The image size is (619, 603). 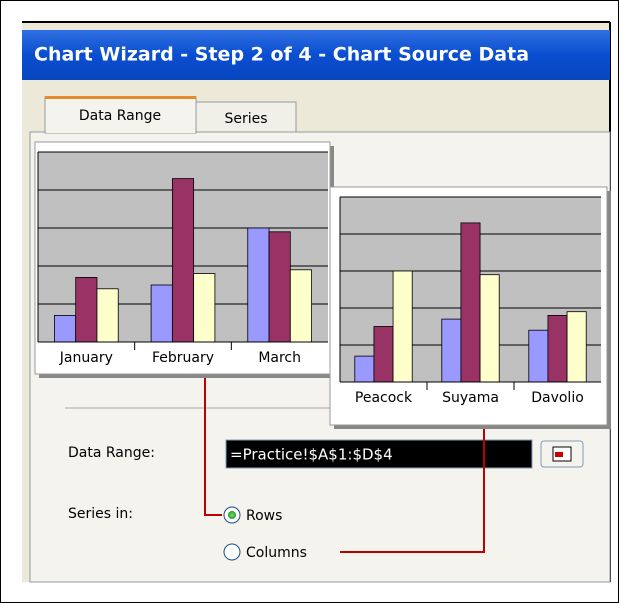 I want to click on title-bar, so click(x=316, y=55).